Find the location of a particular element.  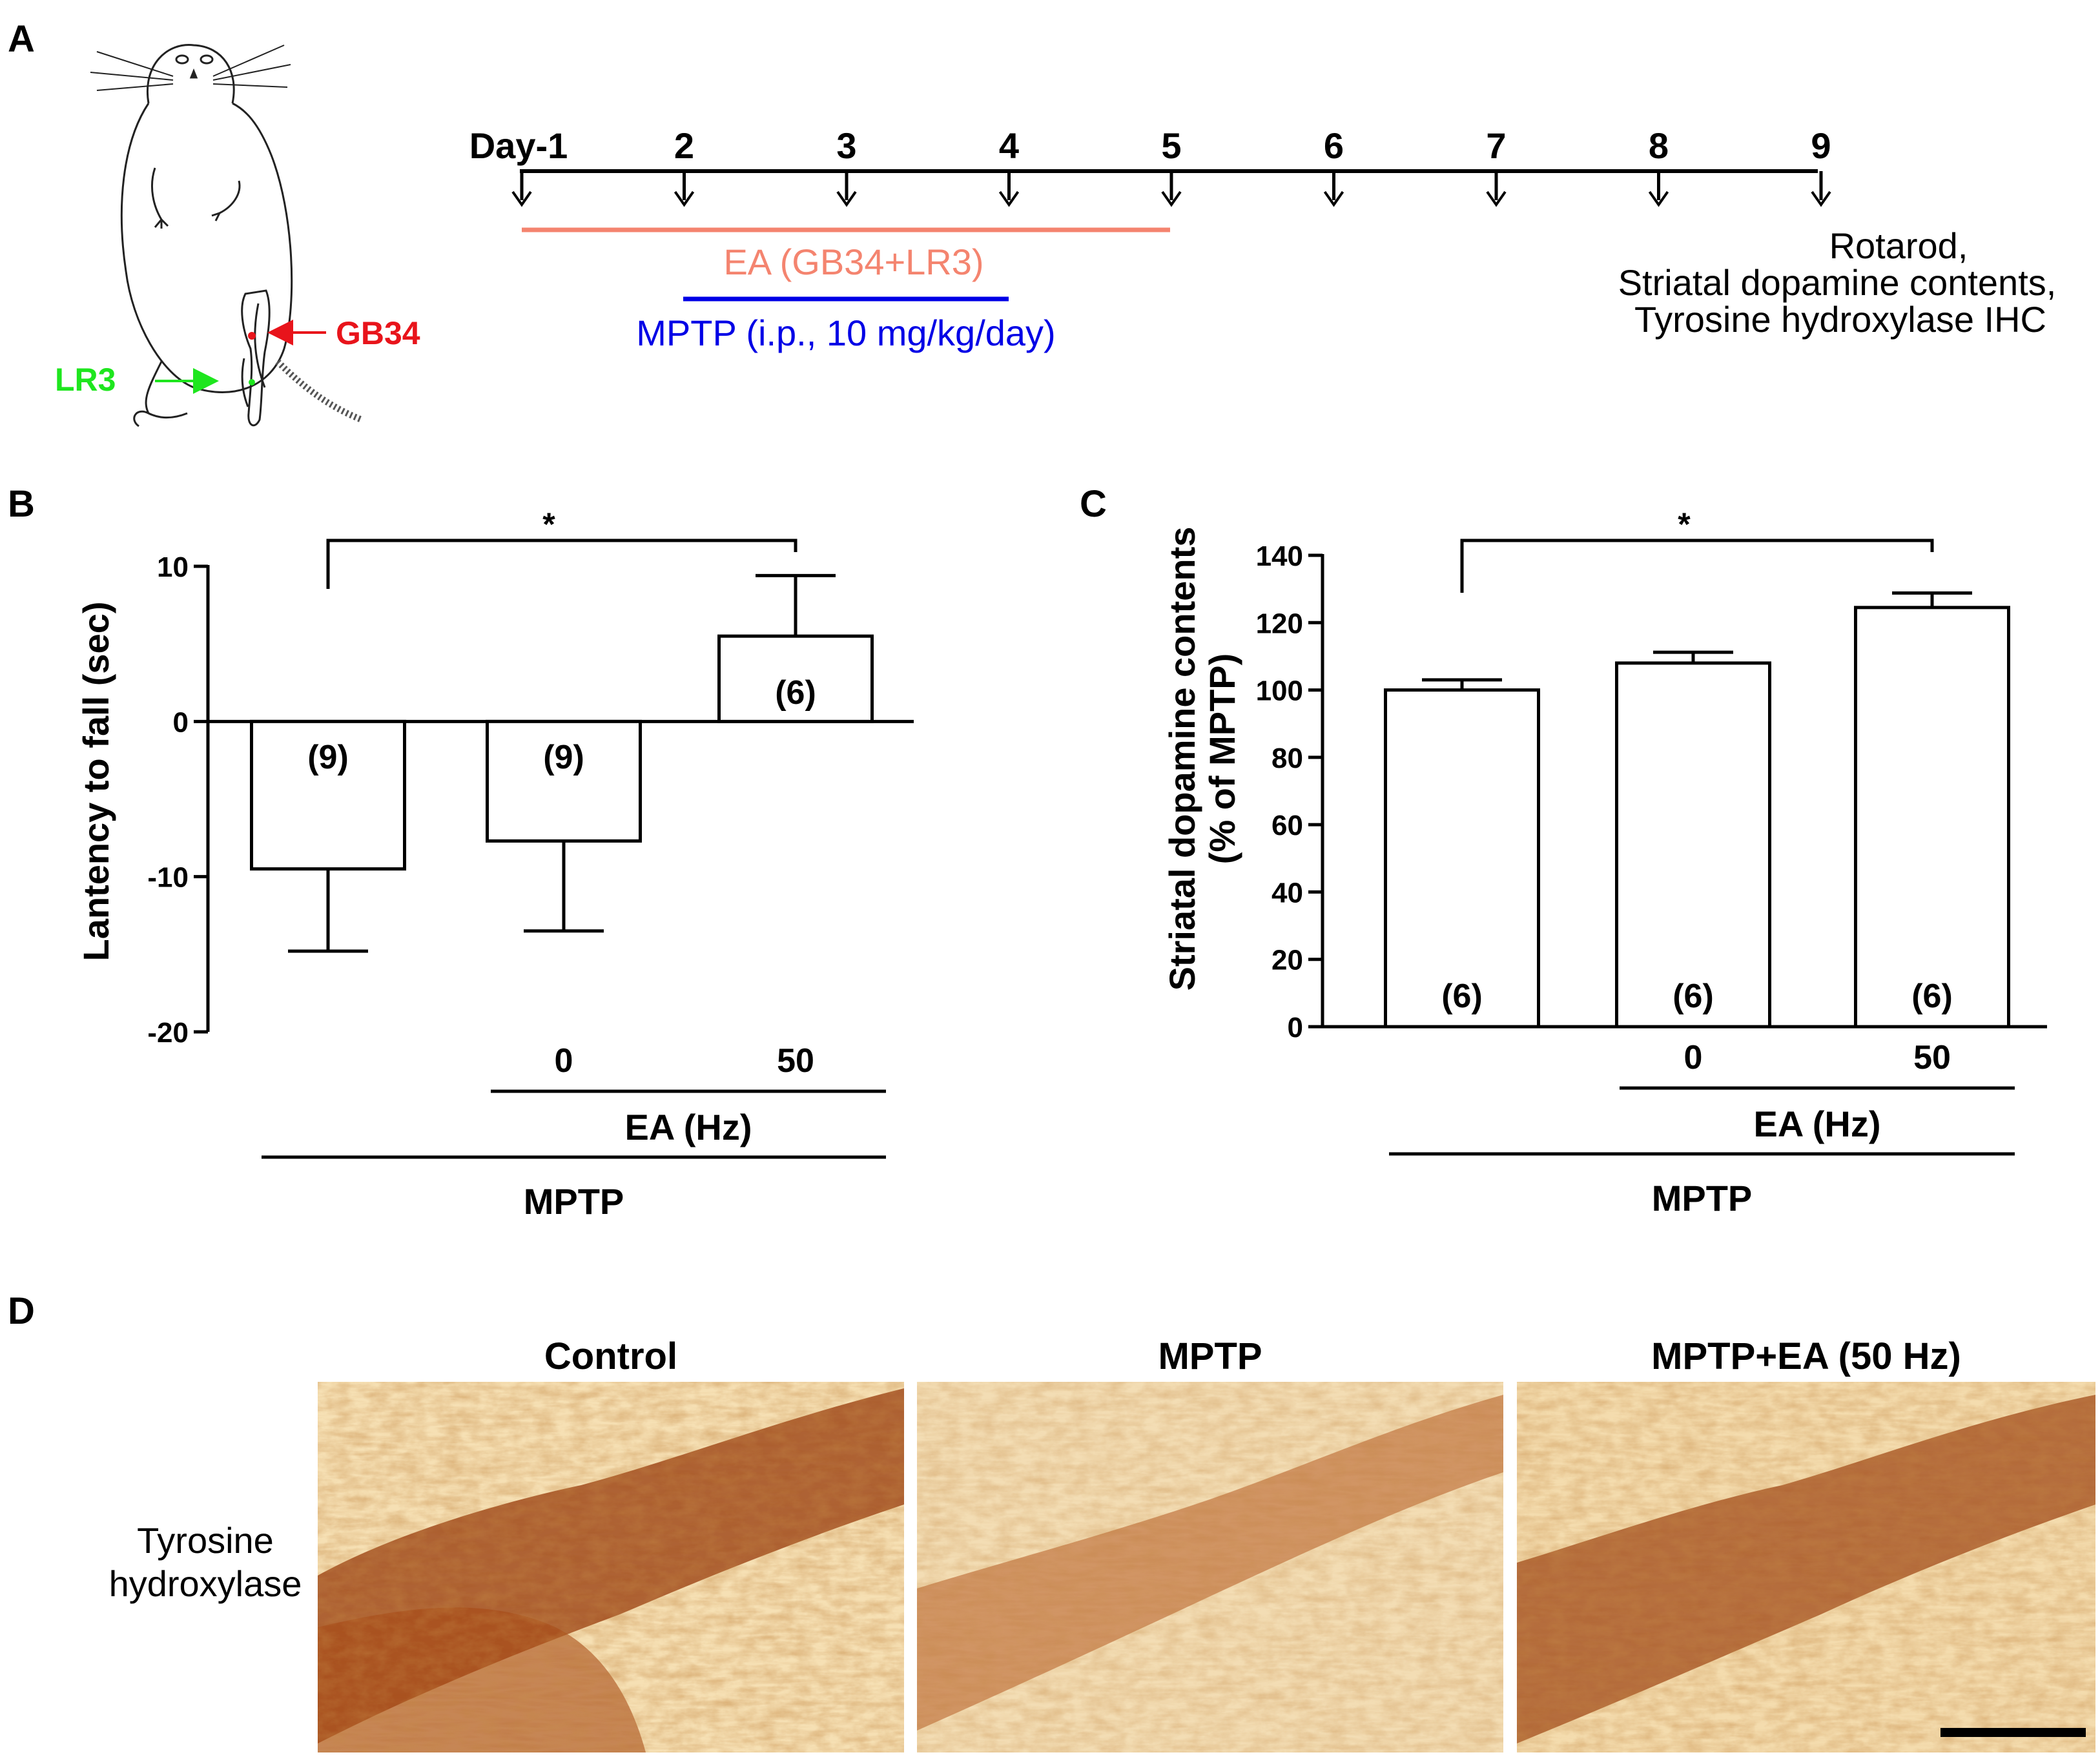

timeline-day-label: 3 is located at coordinates (846, 145).